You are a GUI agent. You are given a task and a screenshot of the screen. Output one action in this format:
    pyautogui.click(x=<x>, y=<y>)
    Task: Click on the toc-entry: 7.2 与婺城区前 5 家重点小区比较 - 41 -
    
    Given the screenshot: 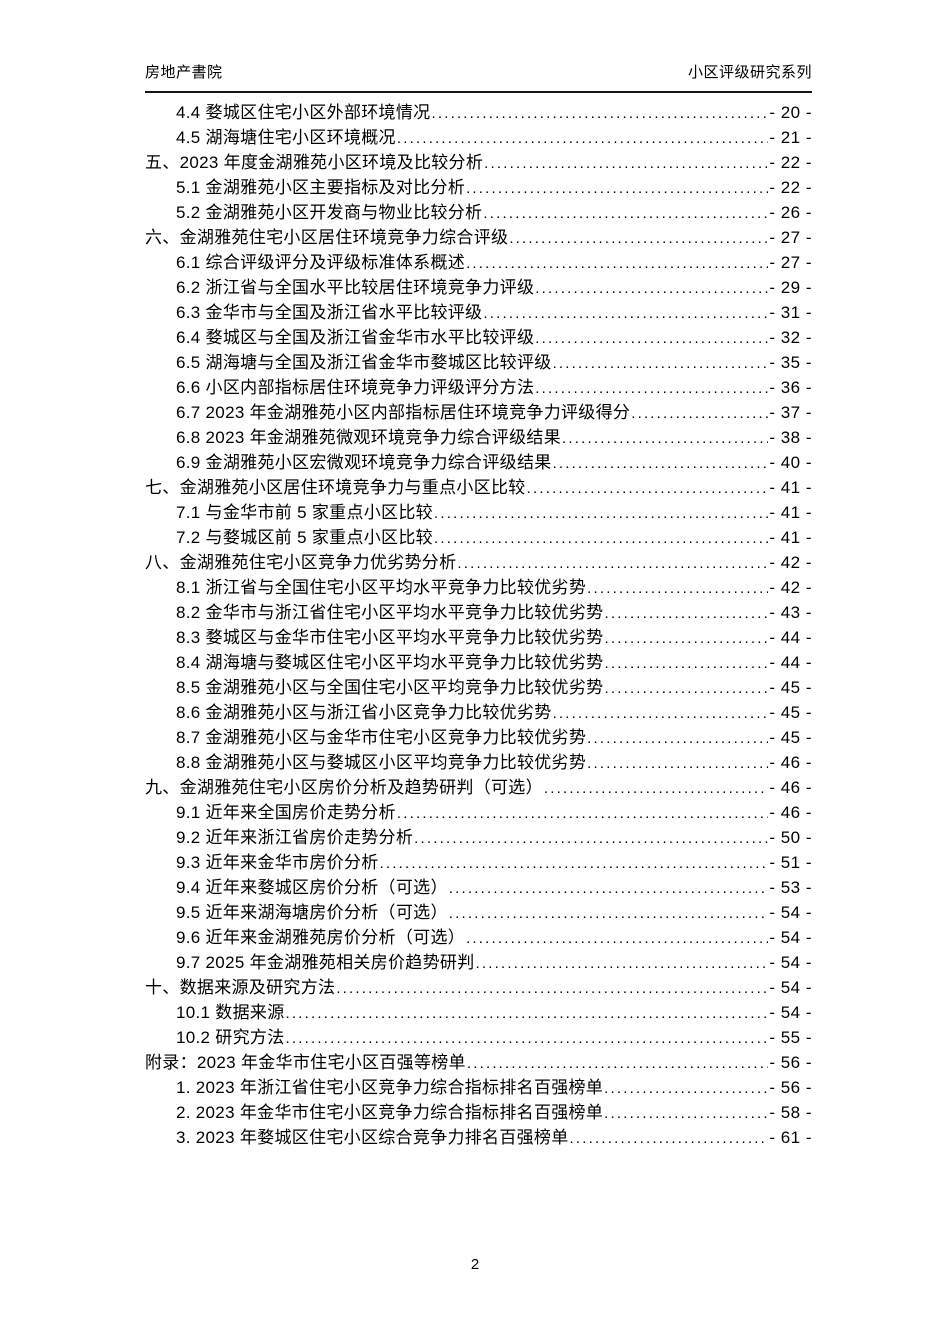 What is the action you would take?
    pyautogui.click(x=478, y=537)
    